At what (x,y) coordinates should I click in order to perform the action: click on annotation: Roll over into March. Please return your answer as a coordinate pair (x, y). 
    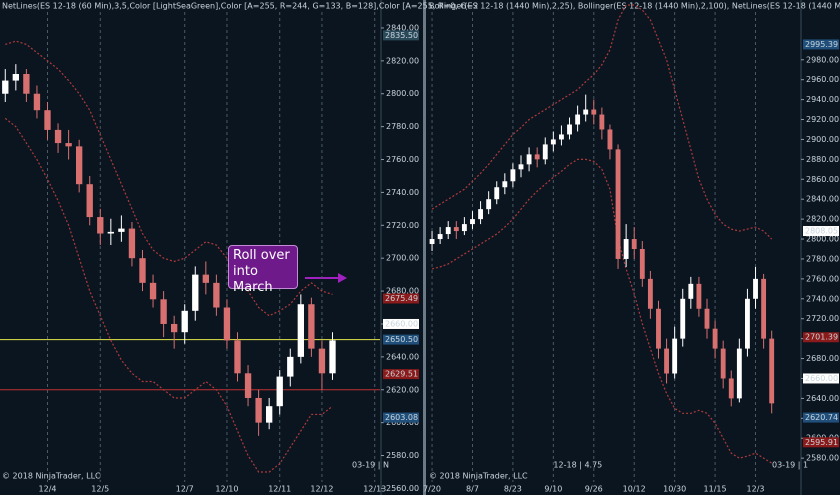
    Looking at the image, I should click on (263, 270).